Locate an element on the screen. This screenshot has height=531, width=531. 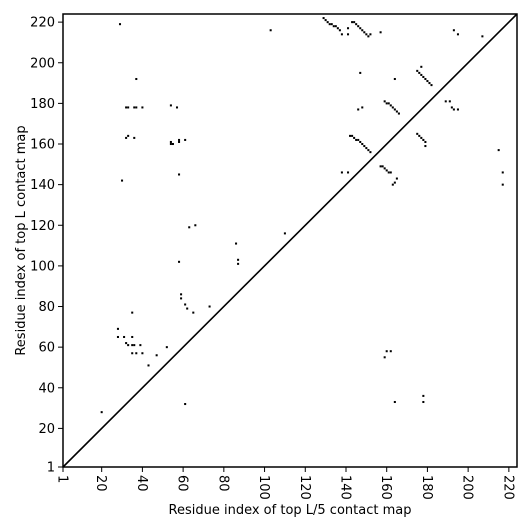
y-tick-label: 180 is located at coordinates (42, 104).